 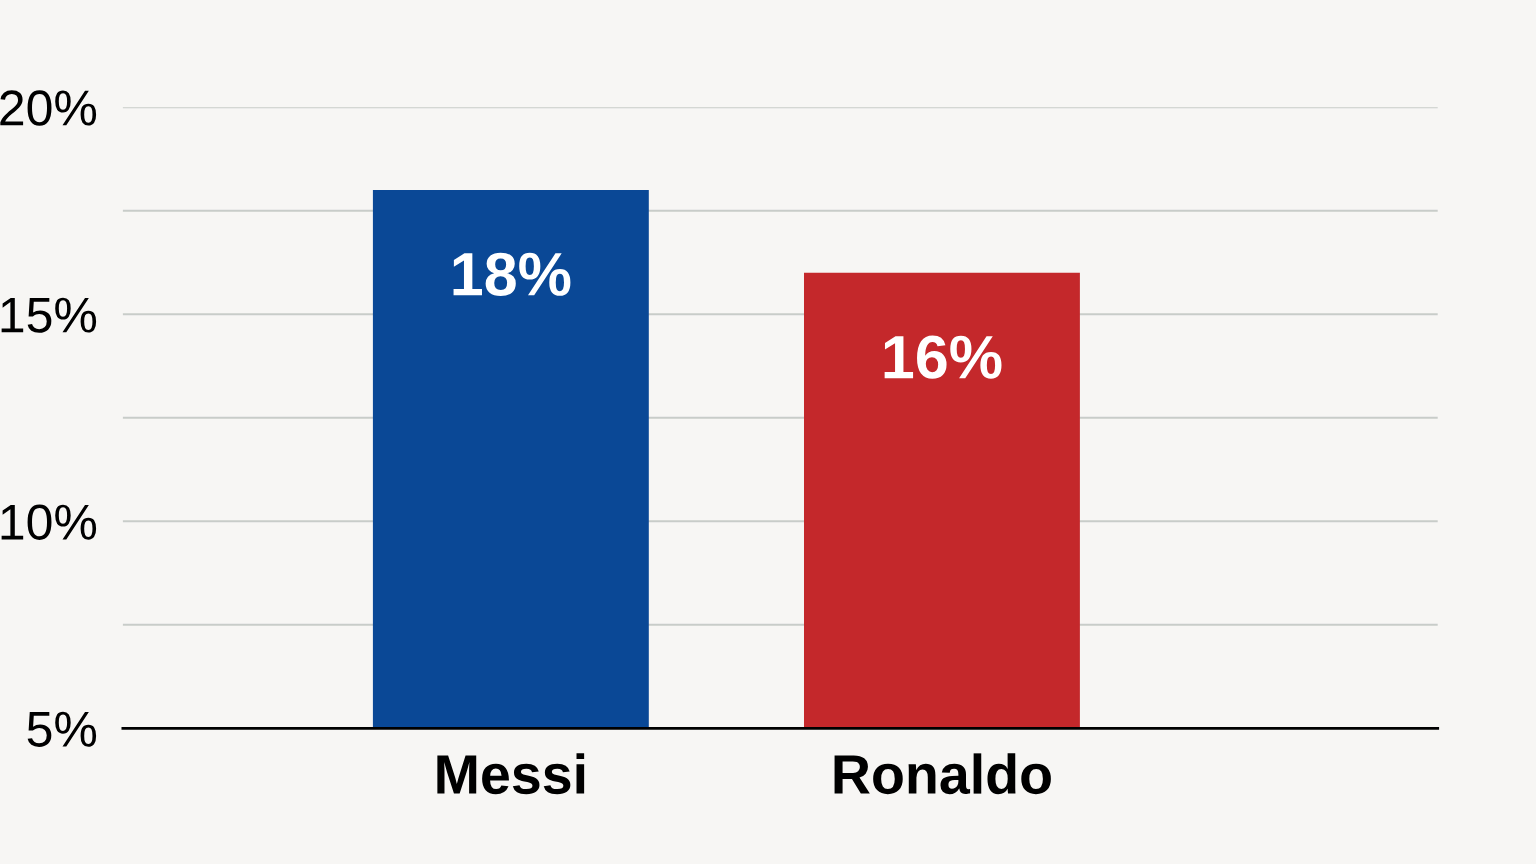 What do you see at coordinates (512, 274) in the screenshot?
I see `data-label: 18%` at bounding box center [512, 274].